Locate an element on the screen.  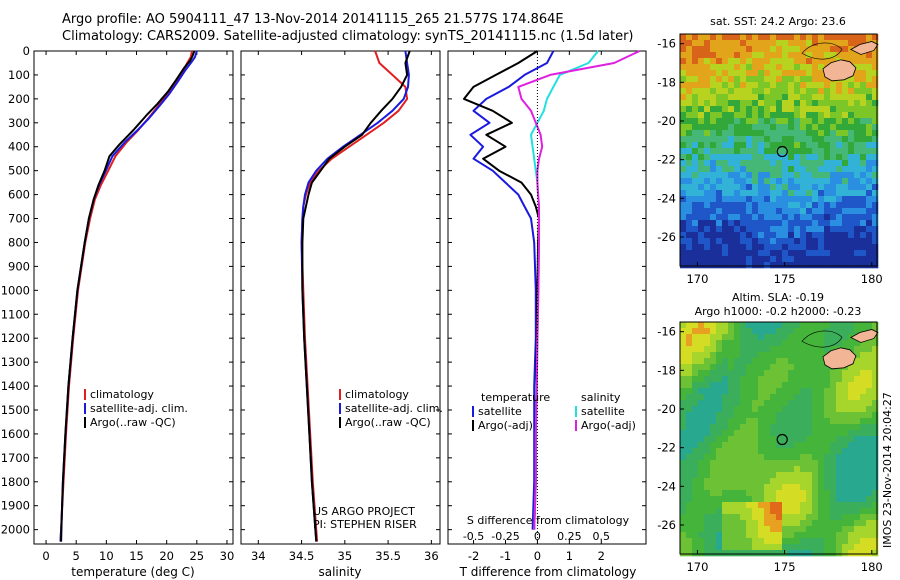
project-line2: PI: STEPHEN RISER is located at coordinates (365, 524).